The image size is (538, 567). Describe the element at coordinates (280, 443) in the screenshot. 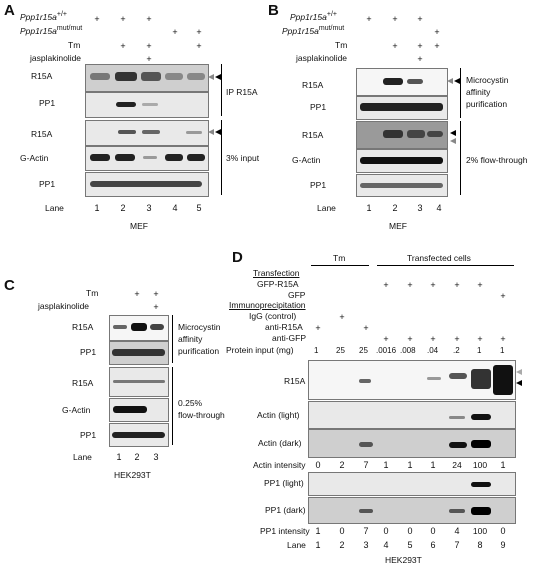

I see `row-label: Actin (dark)` at that location.